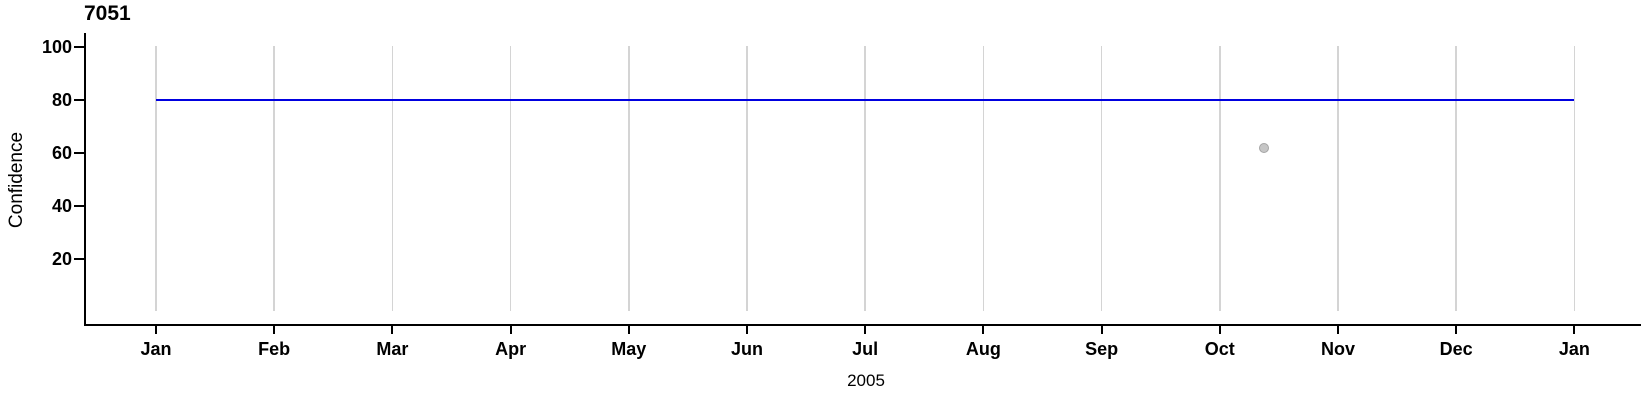 The height and width of the screenshot is (400, 1650). What do you see at coordinates (1102, 349) in the screenshot?
I see `x-tick-label-8: Sep` at bounding box center [1102, 349].